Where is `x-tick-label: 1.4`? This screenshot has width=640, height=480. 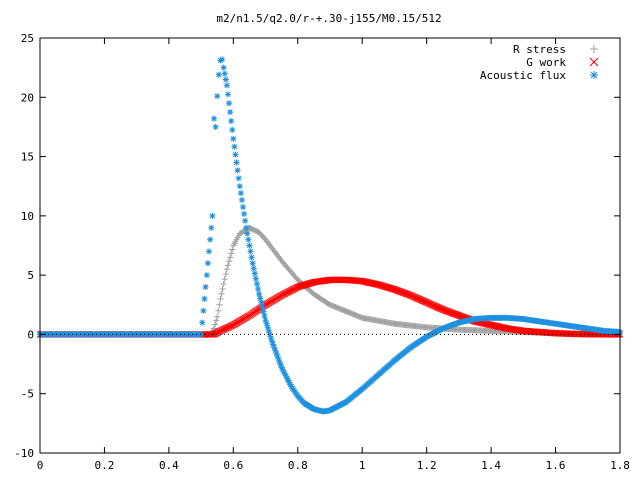 x-tick-label: 1.4 is located at coordinates (491, 465).